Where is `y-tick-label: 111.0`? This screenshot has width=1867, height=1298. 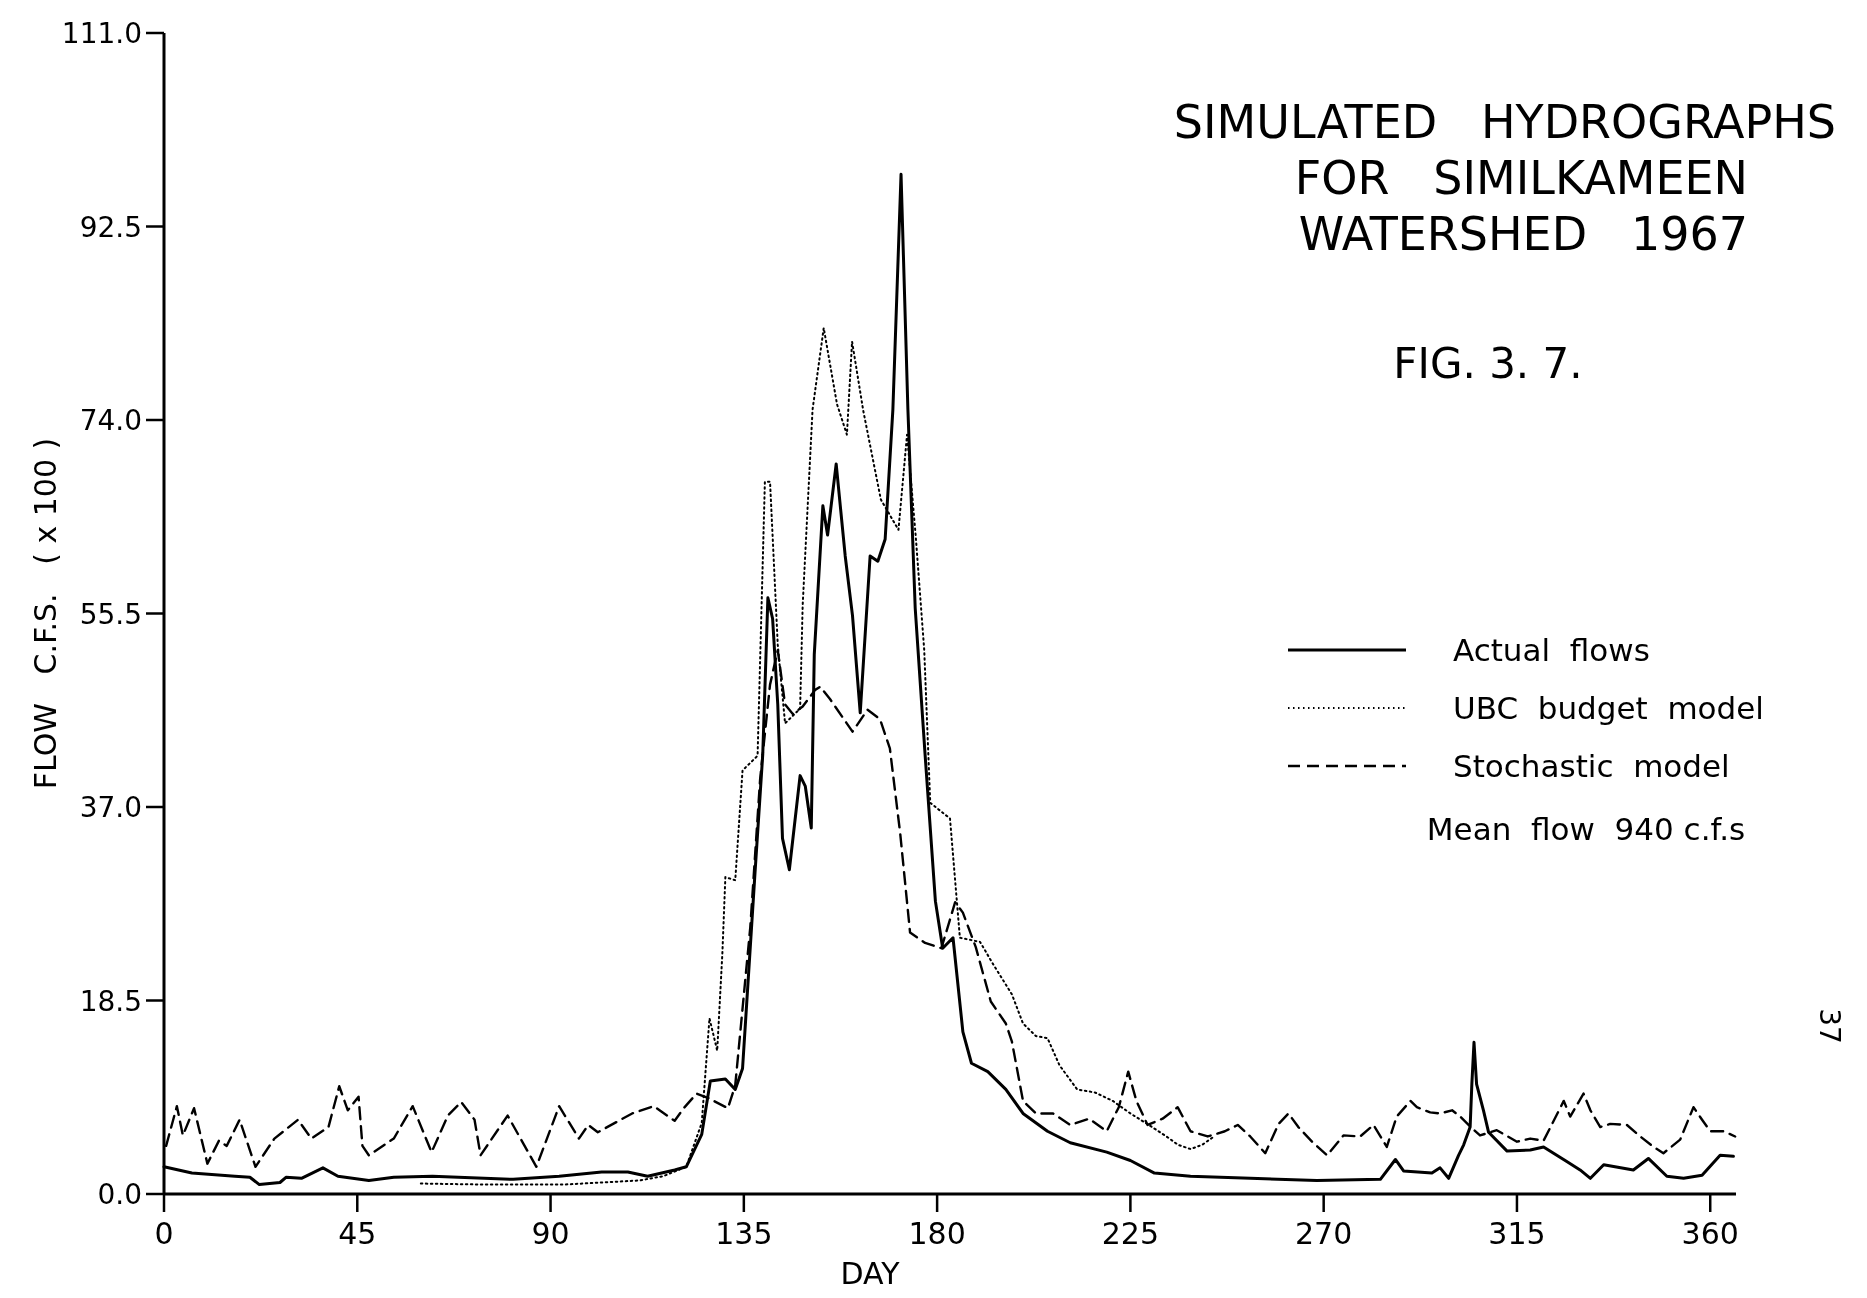
y-tick-label: 111.0 is located at coordinates (101, 33).